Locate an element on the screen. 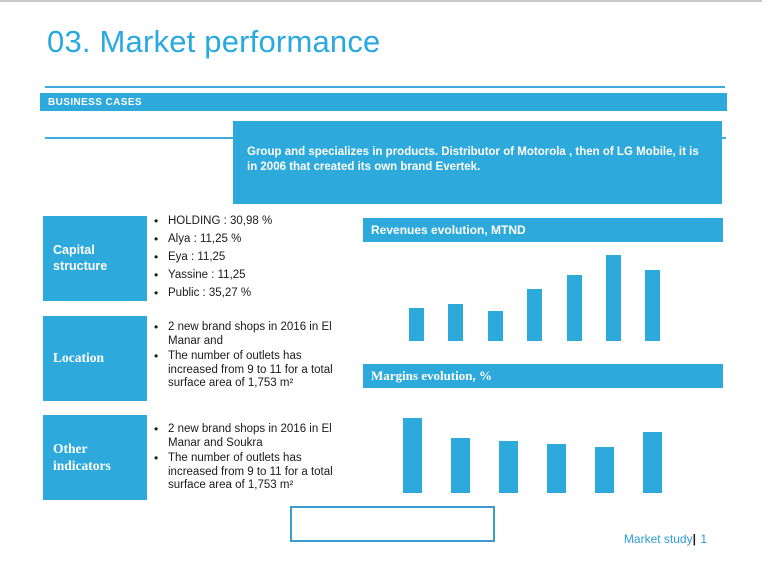 The width and height of the screenshot is (768, 576). capital-structure-label: Capital structure is located at coordinates (80, 257).